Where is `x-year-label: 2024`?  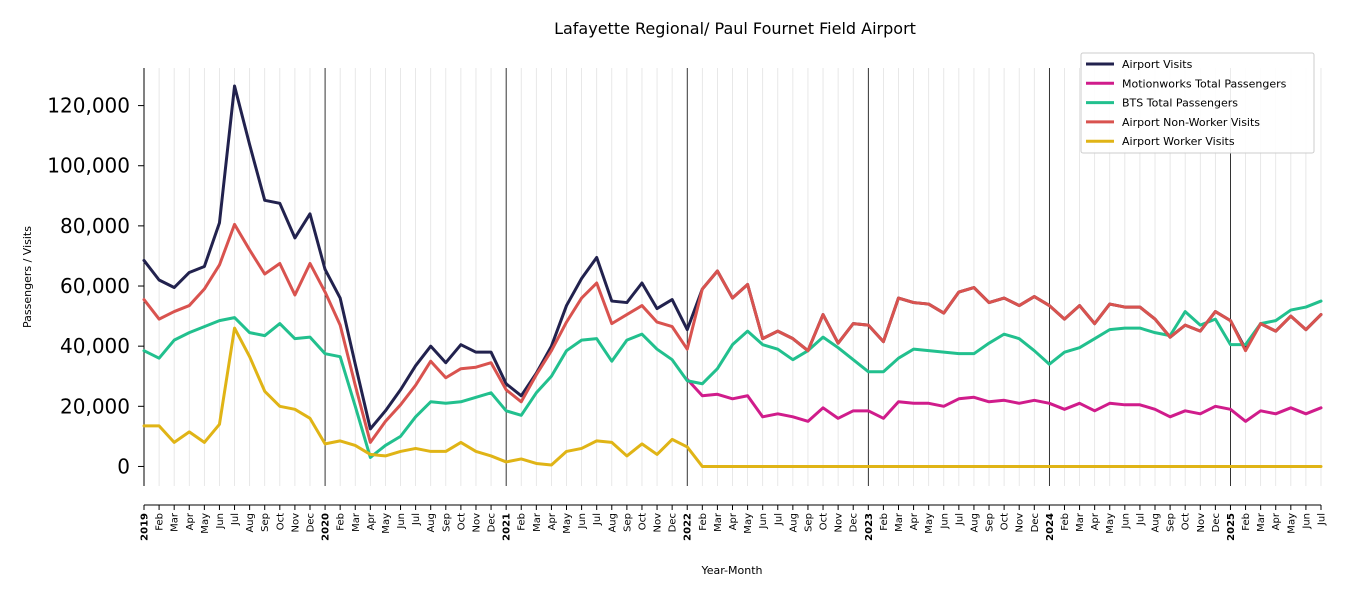
x-year-label: 2024 is located at coordinates (1050, 527).